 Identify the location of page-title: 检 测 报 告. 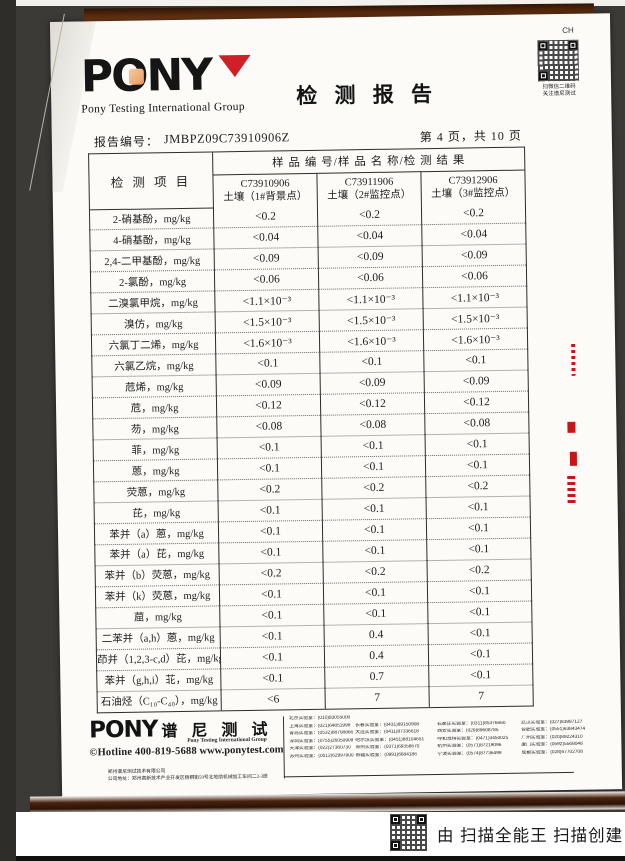
(367, 95).